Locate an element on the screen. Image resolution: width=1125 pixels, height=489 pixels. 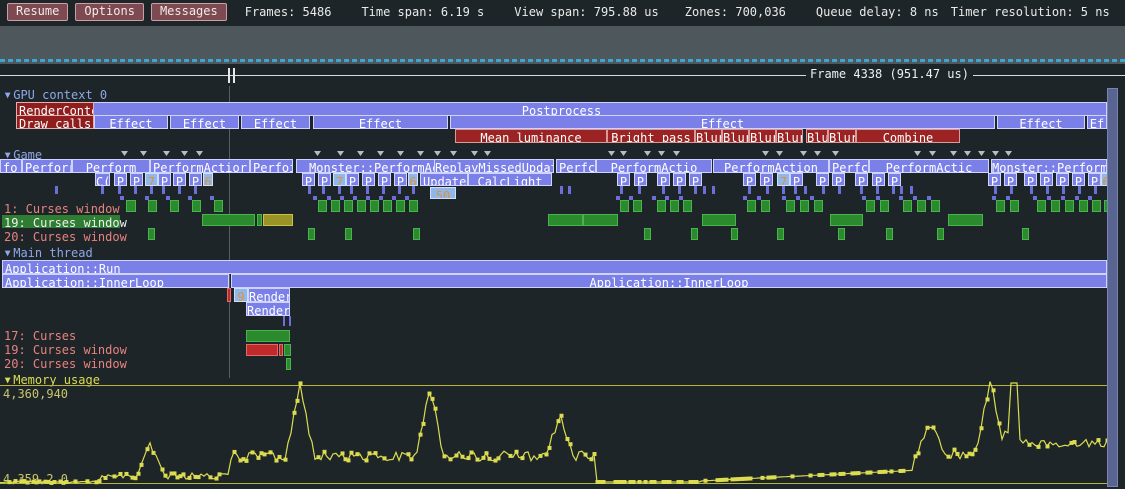
curses-window-row-19b-label: 19: Curses window is located at coordinates (65, 350).